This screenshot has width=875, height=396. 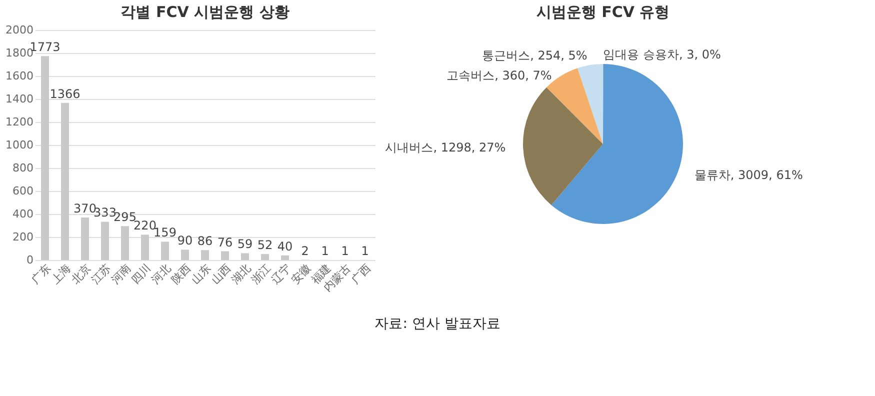 What do you see at coordinates (61, 274) in the screenshot?
I see `x-tick-label: 上海` at bounding box center [61, 274].